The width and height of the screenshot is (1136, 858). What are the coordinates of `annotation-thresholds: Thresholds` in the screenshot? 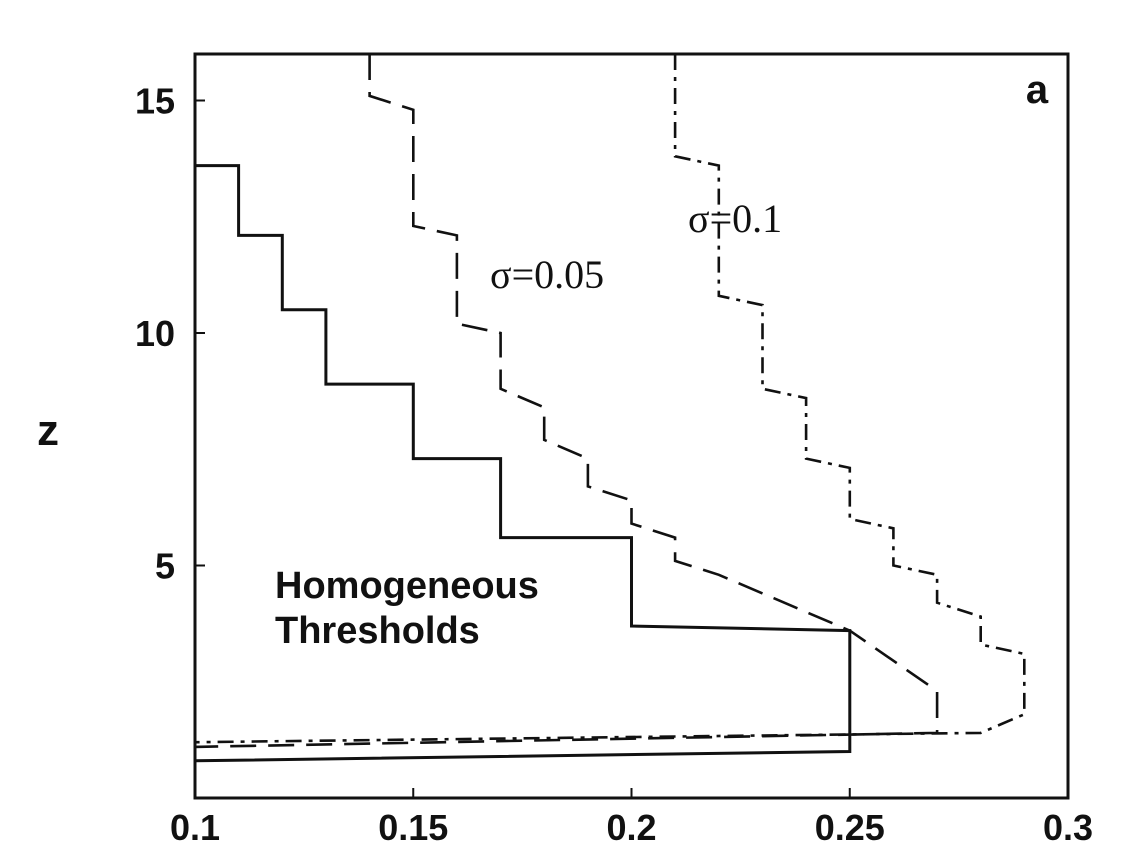 It's located at (377, 631).